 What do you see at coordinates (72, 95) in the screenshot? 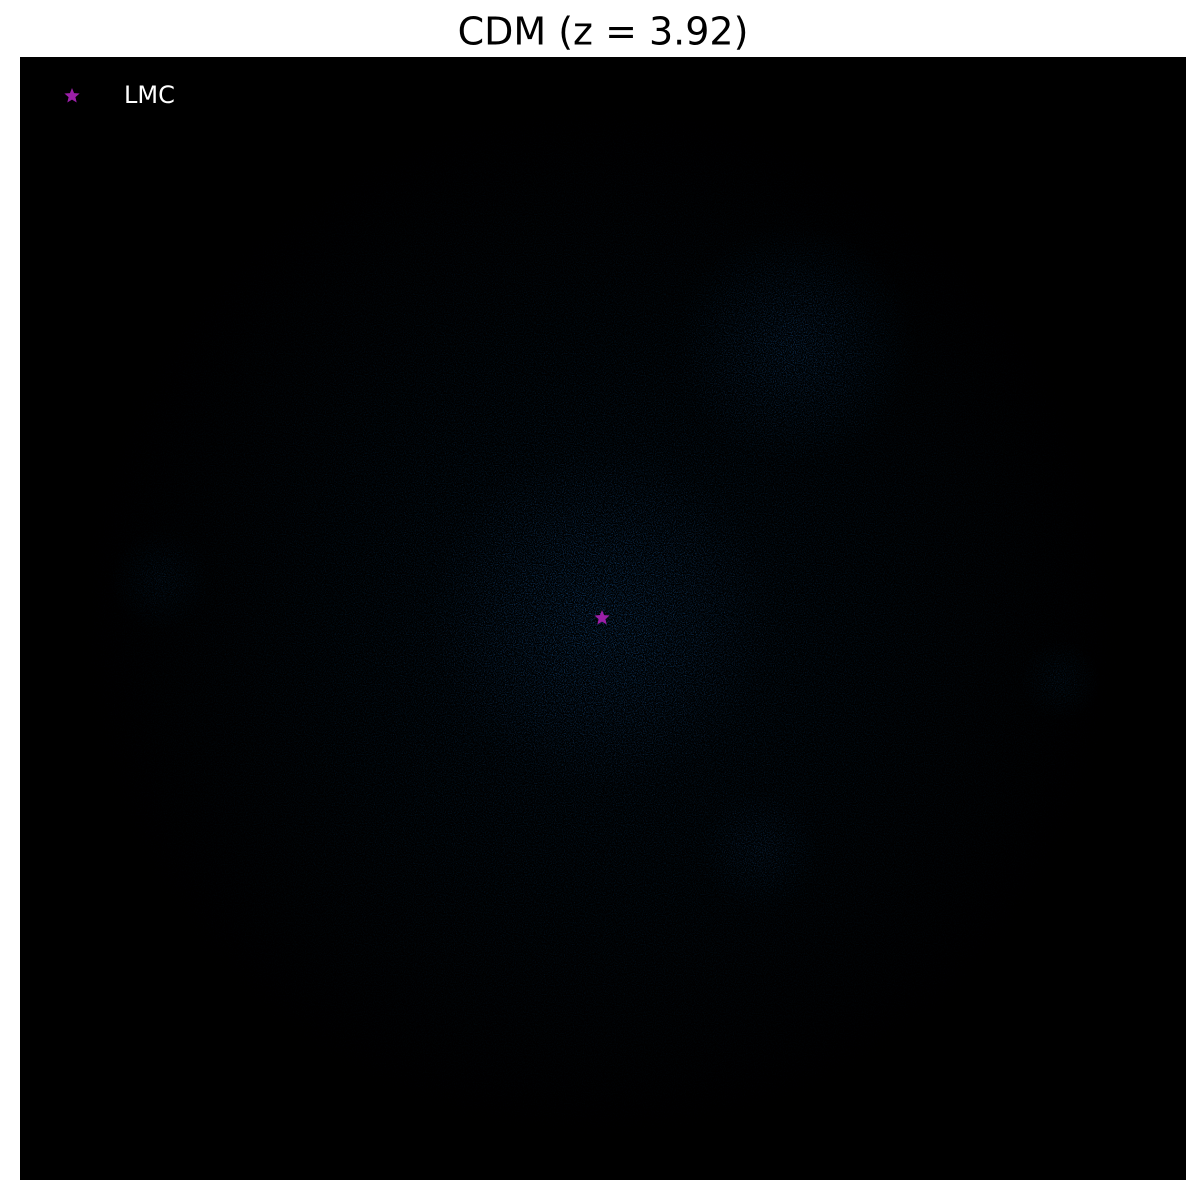
I see `legend-marker` at bounding box center [72, 95].